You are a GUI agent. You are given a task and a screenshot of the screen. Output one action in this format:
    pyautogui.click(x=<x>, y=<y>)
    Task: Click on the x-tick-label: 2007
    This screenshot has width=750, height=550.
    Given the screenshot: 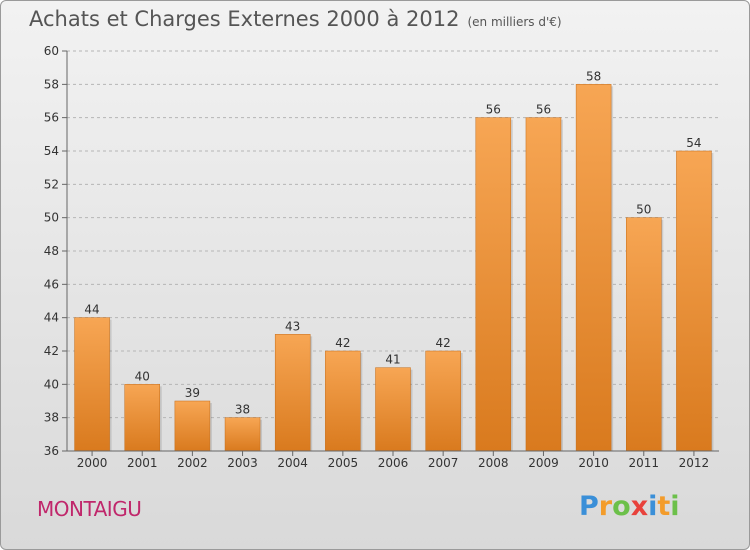 What is the action you would take?
    pyautogui.click(x=443, y=463)
    